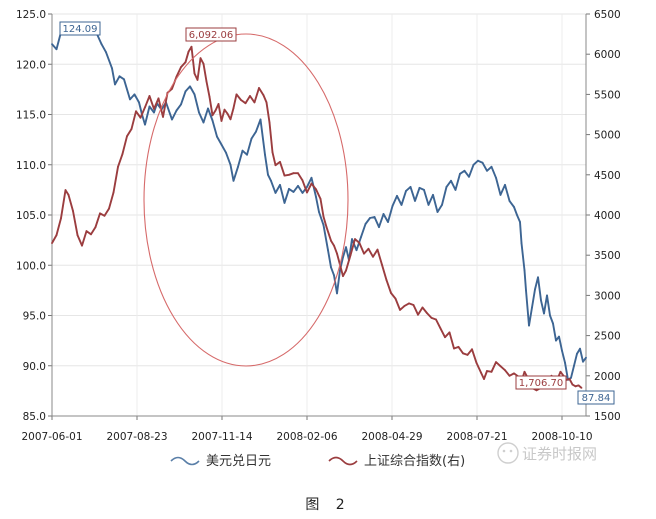  What do you see at coordinates (238, 461) in the screenshot?
I see `legend-label-usdjpy: 美元兑日元` at bounding box center [238, 461].